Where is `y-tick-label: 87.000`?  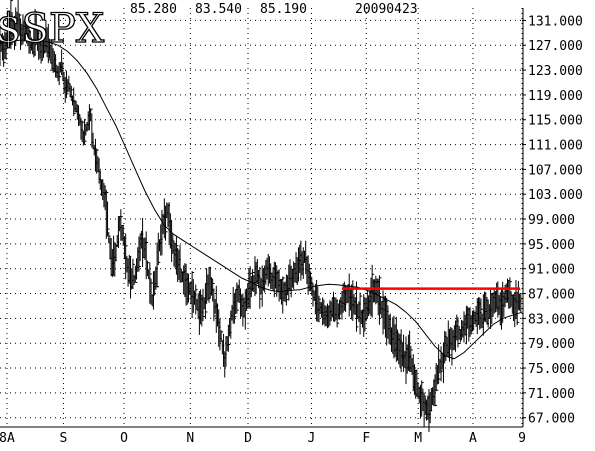
y-tick-label: 87.000 is located at coordinates (551, 295).